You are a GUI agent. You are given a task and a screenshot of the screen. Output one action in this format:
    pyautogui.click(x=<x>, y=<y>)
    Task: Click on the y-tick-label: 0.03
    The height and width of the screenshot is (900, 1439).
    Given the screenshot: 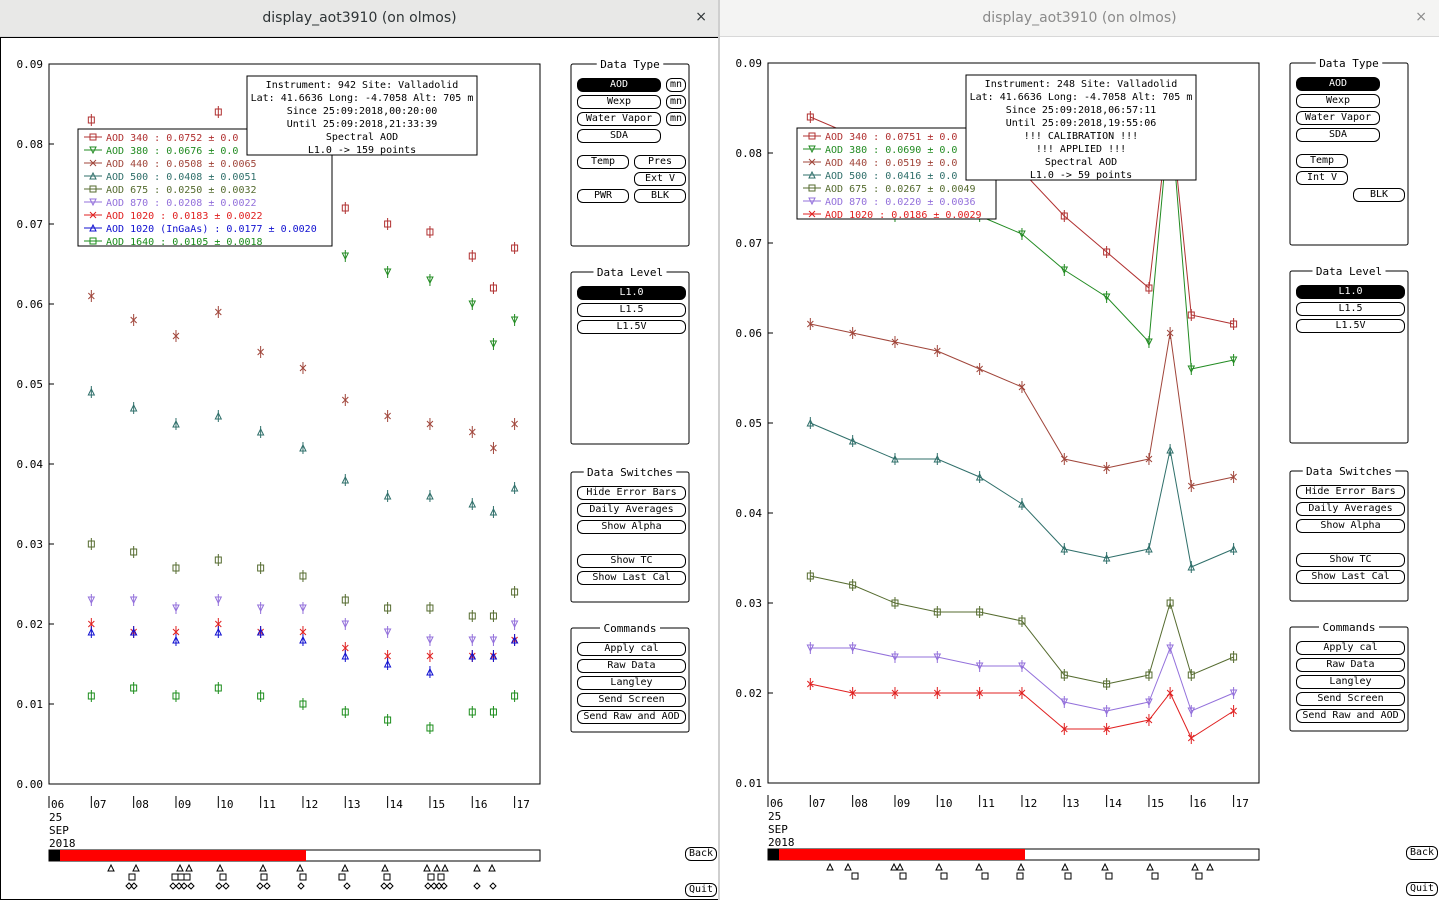 What is the action you would take?
    pyautogui.click(x=30, y=544)
    